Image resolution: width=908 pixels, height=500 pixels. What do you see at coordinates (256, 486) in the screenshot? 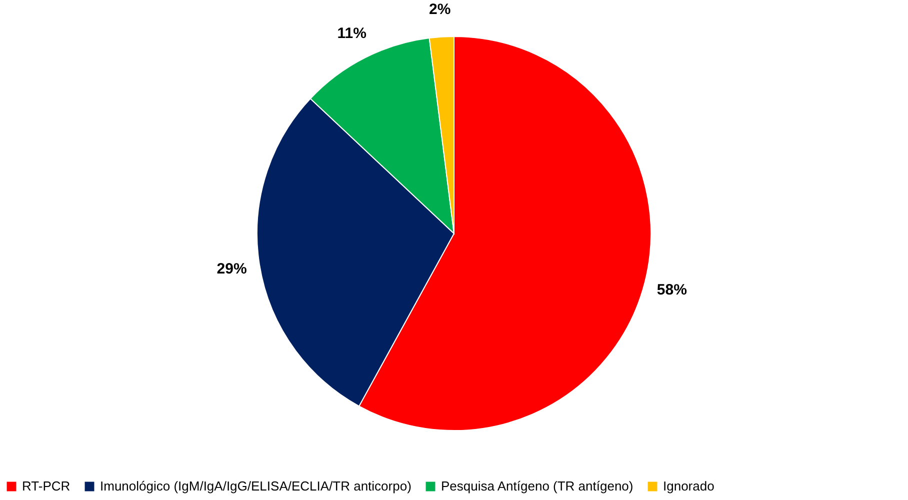
I see `legend-label: Imunológico (IgM/IgA/IgG/ELISA/ECLIA/TR anticorpo)` at bounding box center [256, 486].